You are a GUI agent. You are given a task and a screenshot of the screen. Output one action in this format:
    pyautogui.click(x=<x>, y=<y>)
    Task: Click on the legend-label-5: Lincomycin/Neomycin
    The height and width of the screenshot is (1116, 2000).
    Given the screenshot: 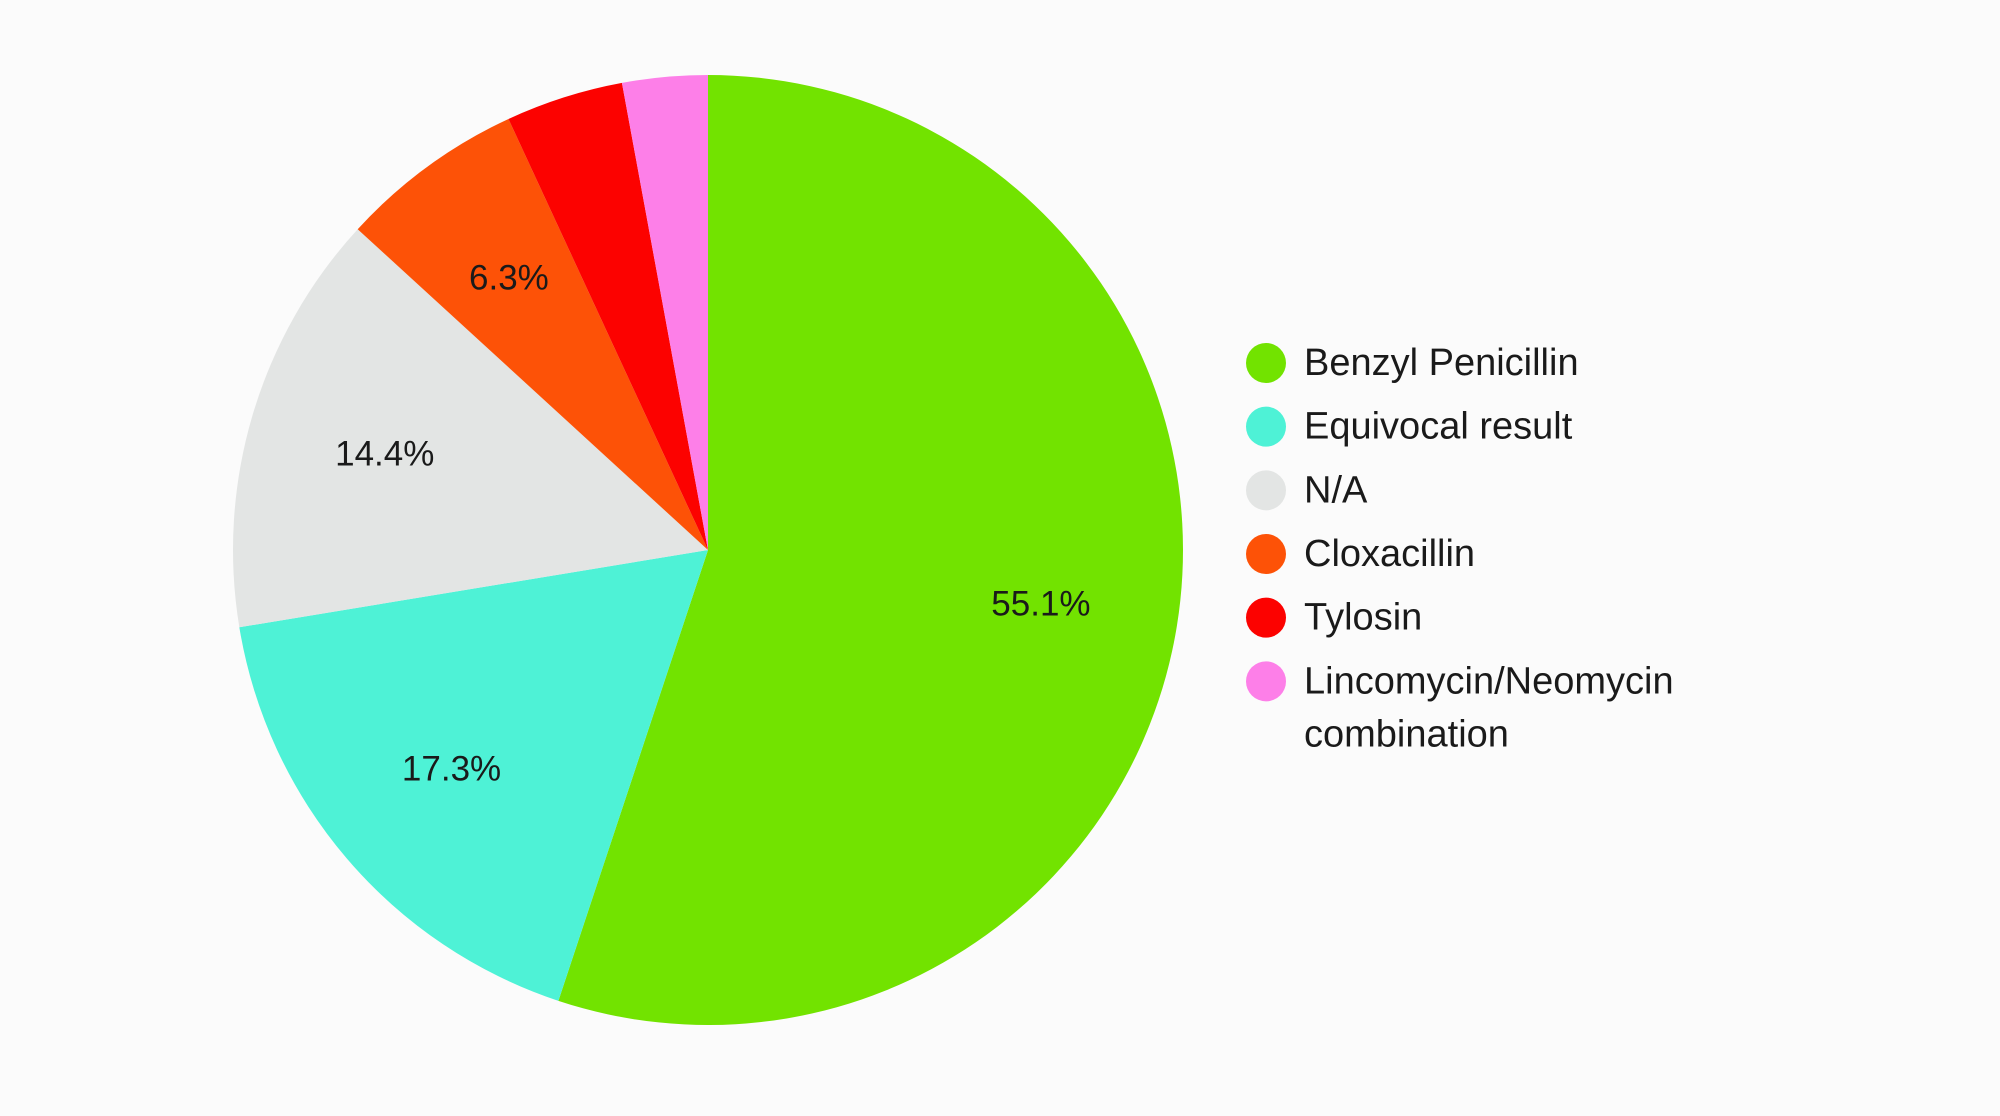 What is the action you would take?
    pyautogui.click(x=1489, y=681)
    